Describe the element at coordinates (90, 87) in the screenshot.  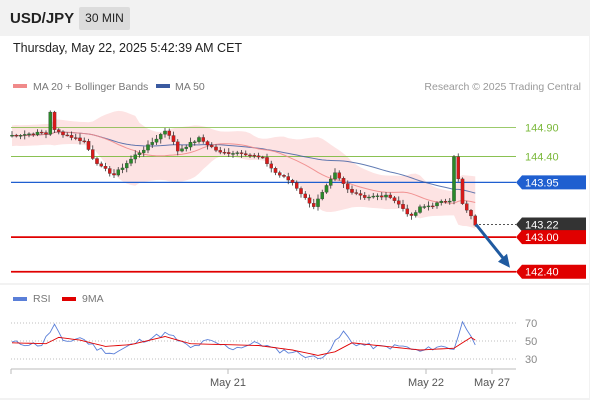
I see `ma20-legend-label: MA 20 + Bollinger Bands` at that location.